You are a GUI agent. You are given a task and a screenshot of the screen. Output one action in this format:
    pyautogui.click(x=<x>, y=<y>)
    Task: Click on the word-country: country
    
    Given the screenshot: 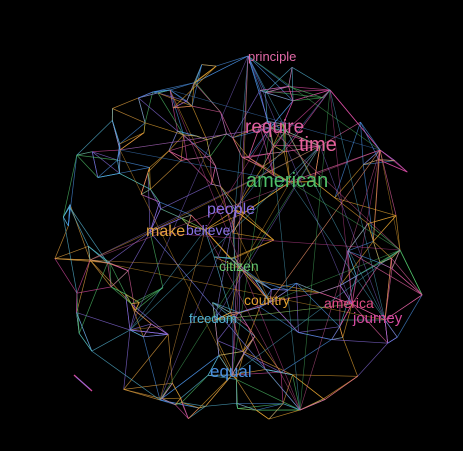 What is the action you would take?
    pyautogui.click(x=267, y=300)
    